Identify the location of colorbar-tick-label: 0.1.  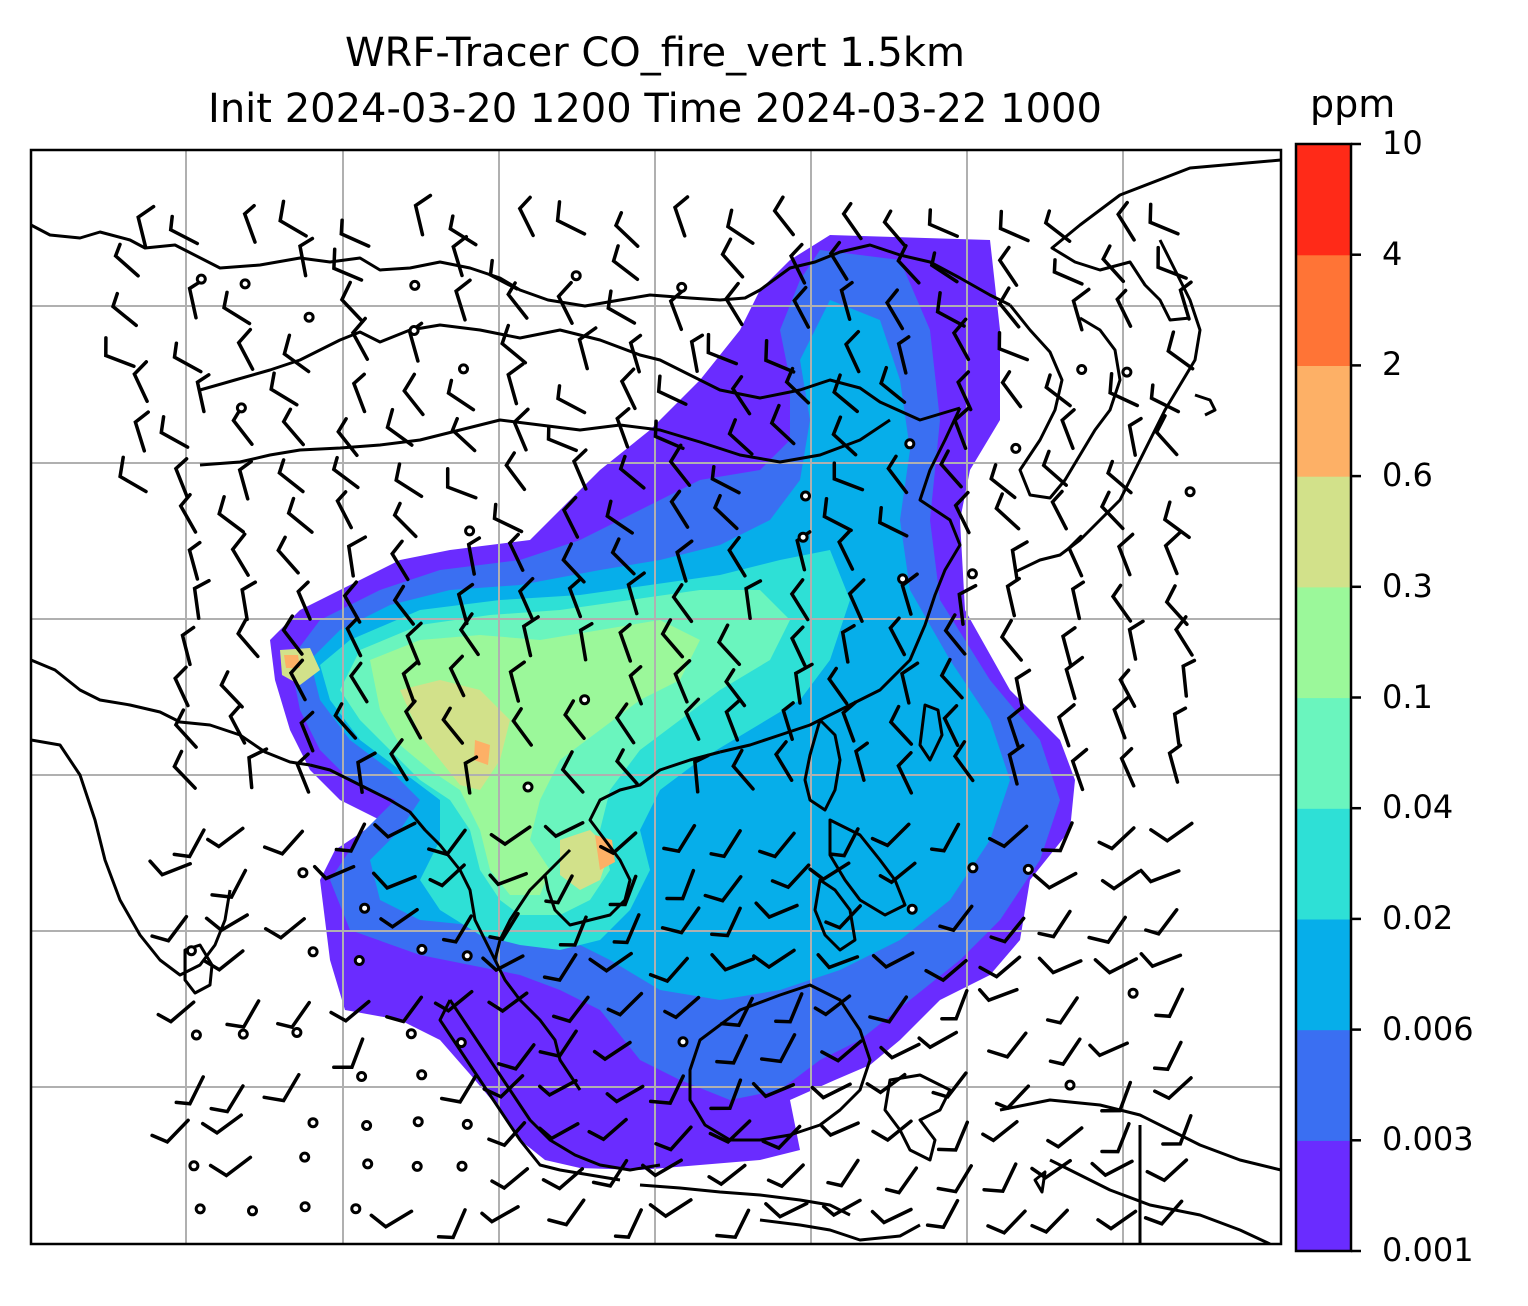
(1407, 696).